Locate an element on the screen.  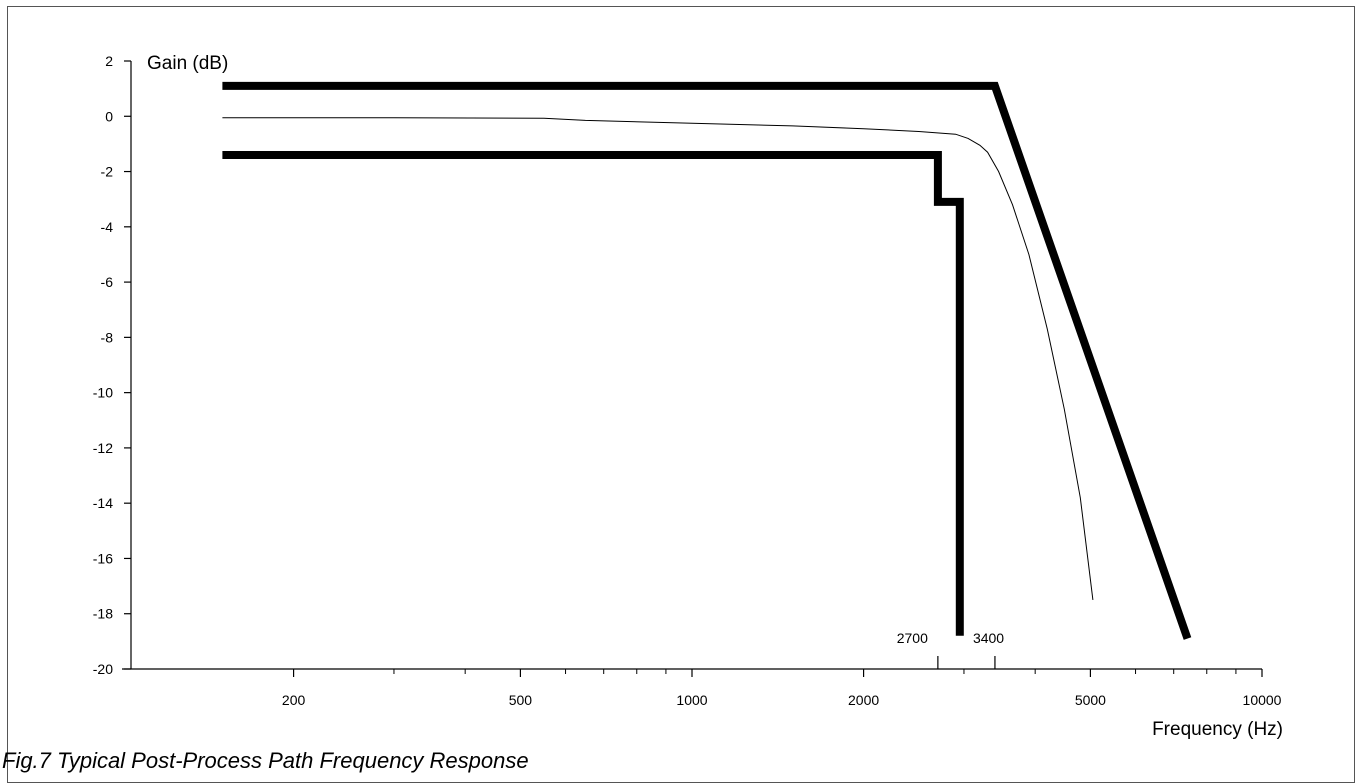
y-tick-label: -8 is located at coordinates (107, 337).